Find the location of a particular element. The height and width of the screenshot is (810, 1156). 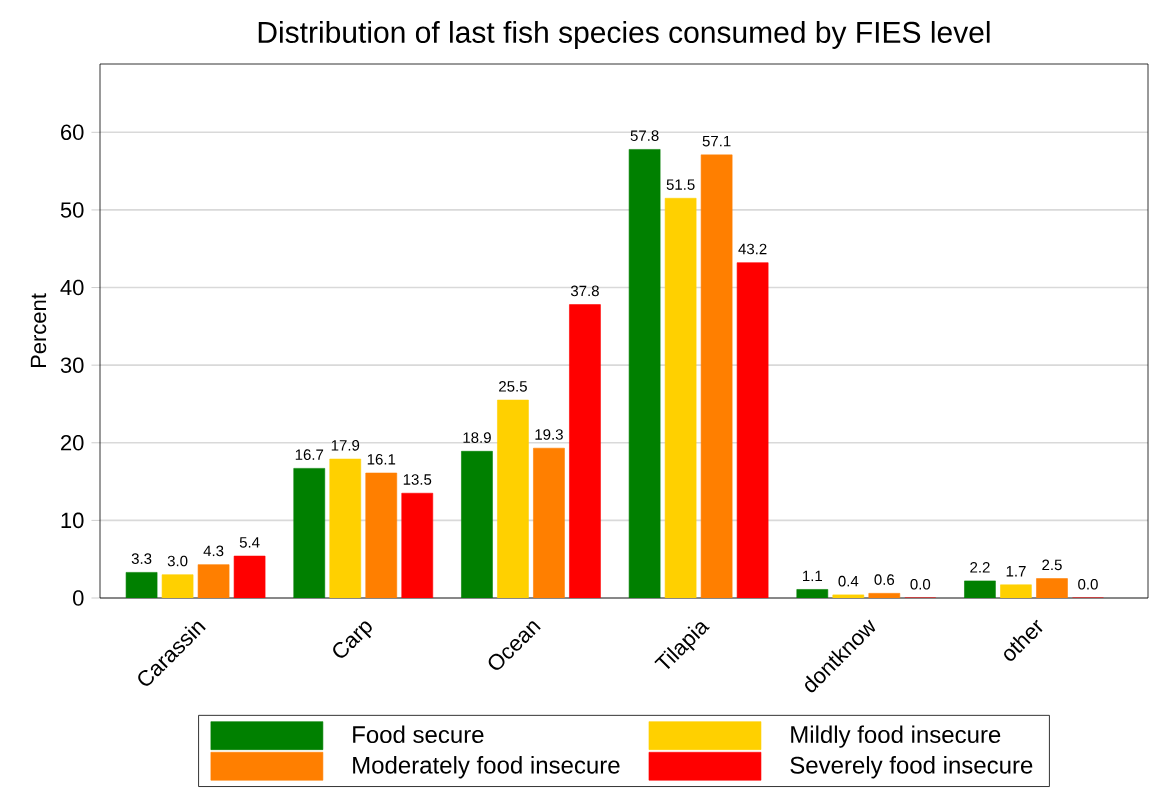

y-tick-label: 50 is located at coordinates (72, 210).